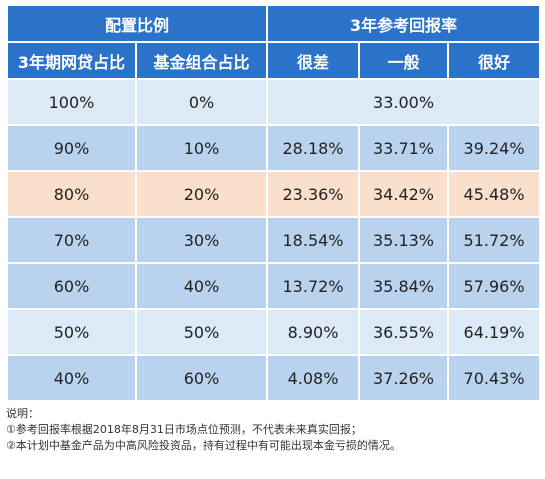  Describe the element at coordinates (313, 194) in the screenshot. I see `cell-bad: 23.36%` at that location.